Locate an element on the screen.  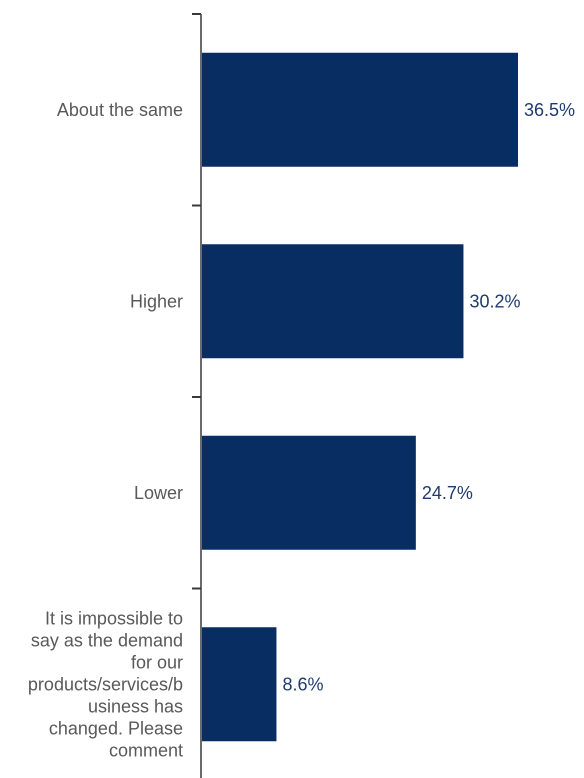
category-label: Higher is located at coordinates (156, 301).